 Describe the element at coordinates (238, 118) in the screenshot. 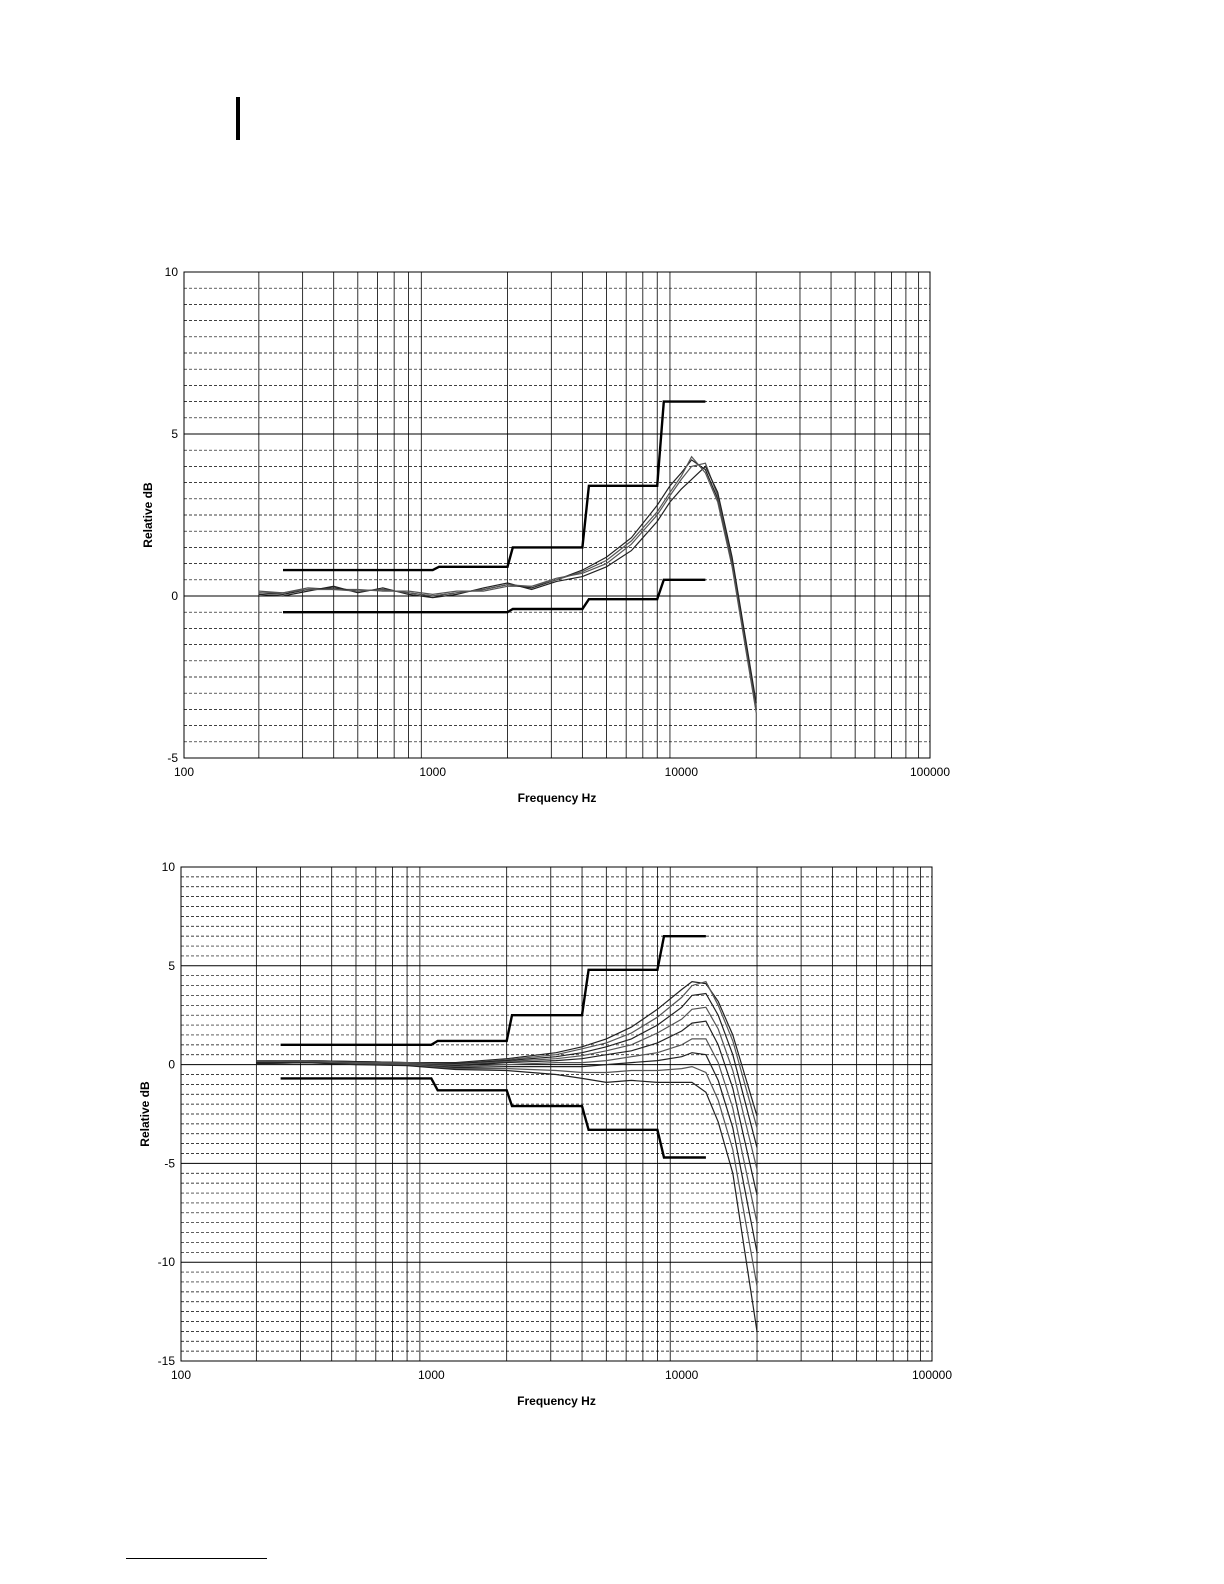

I see `change-bar` at that location.